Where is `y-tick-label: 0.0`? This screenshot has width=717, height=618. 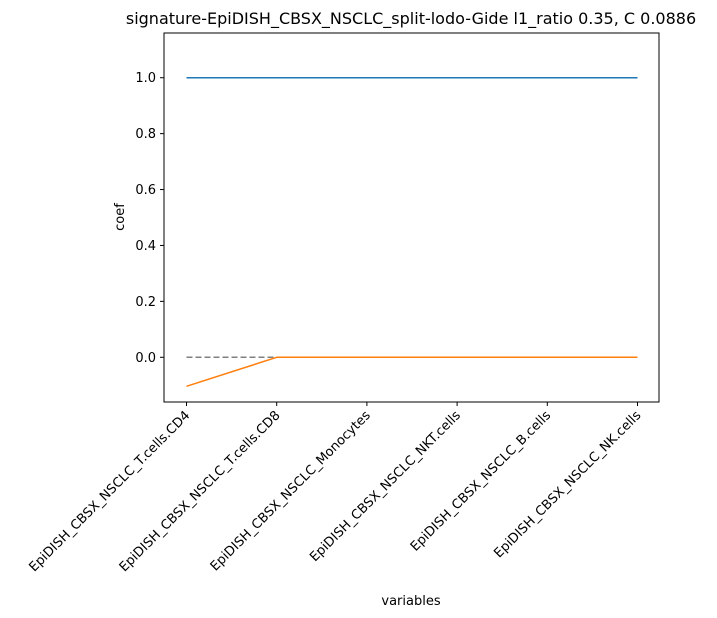
y-tick-label: 0.0 is located at coordinates (145, 358).